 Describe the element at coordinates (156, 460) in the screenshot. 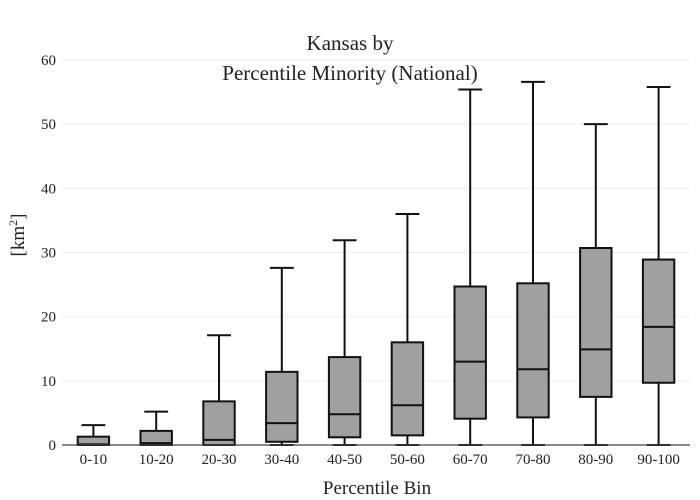

I see `x-tick-label: 10-20` at that location.